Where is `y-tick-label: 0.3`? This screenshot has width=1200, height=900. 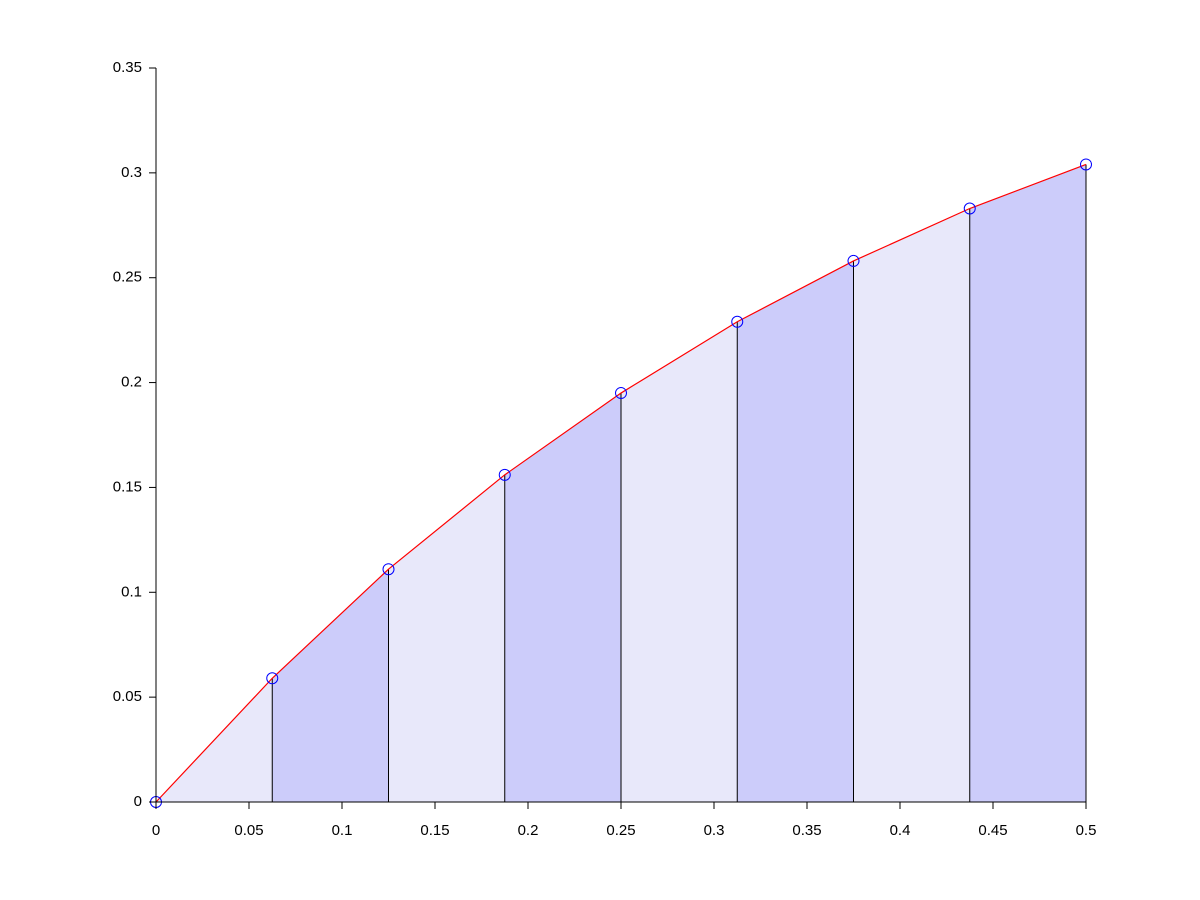 y-tick-label: 0.3 is located at coordinates (131, 172).